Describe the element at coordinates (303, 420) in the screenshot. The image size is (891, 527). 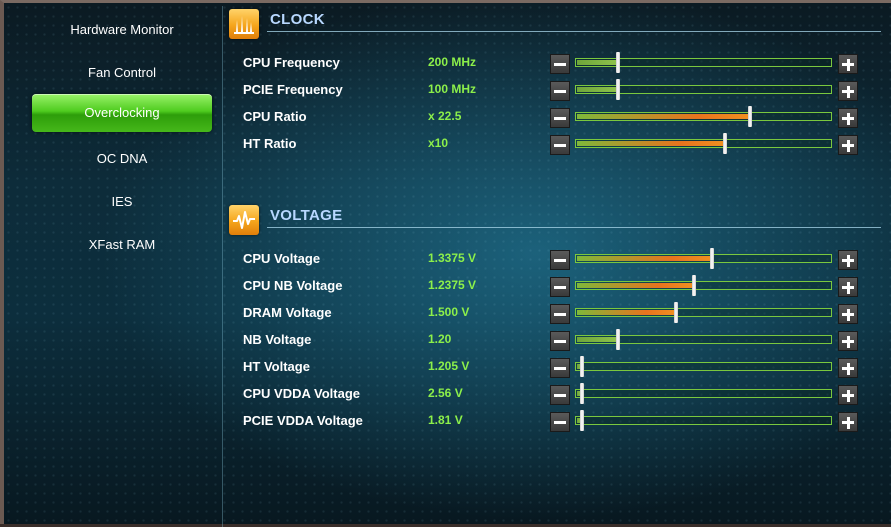
I see `setting-label: PCIE VDDA Voltage` at that location.